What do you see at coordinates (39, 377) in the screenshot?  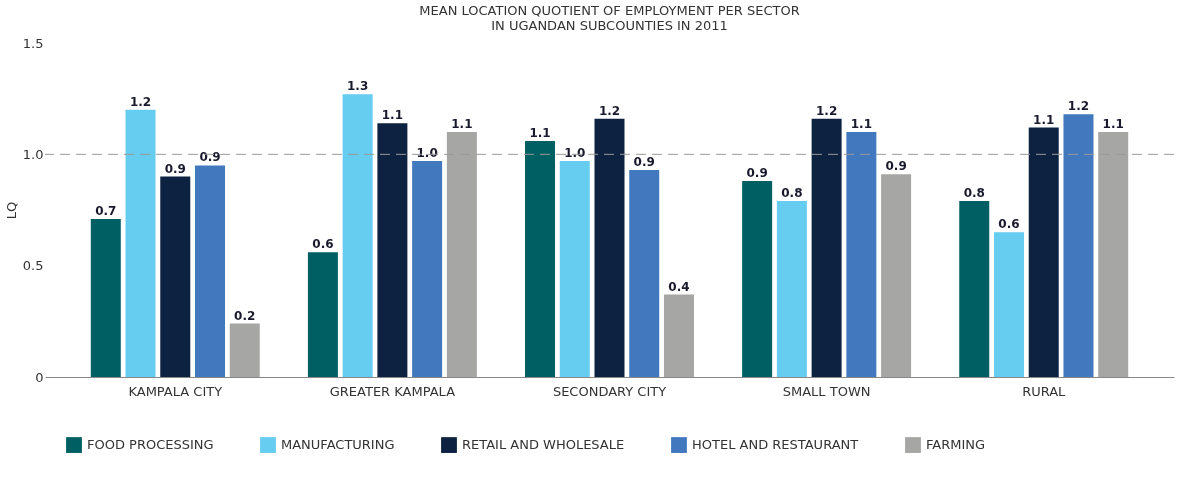 I see `y-tick-label: 0` at bounding box center [39, 377].